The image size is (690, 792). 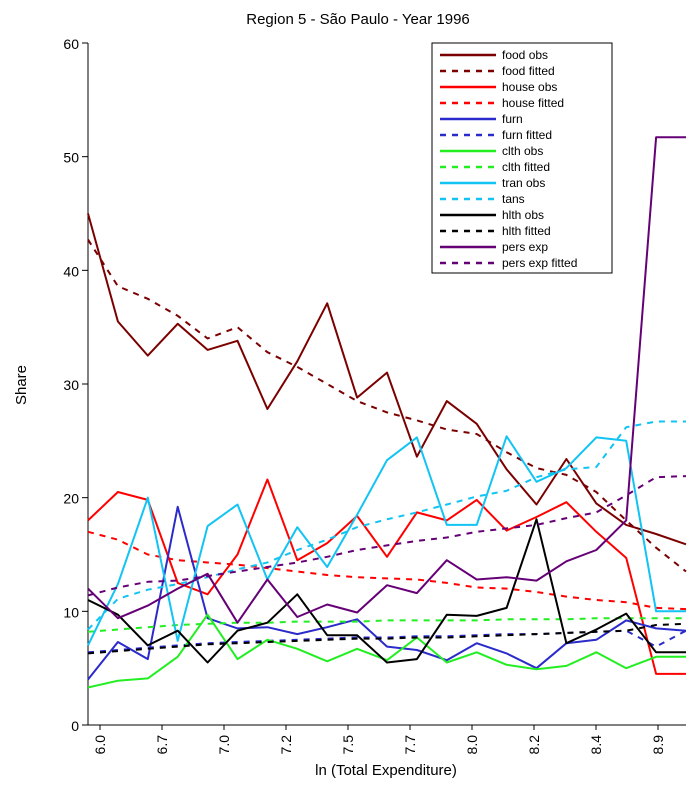 I want to click on legend-label: hlth fitted, so click(x=526, y=231).